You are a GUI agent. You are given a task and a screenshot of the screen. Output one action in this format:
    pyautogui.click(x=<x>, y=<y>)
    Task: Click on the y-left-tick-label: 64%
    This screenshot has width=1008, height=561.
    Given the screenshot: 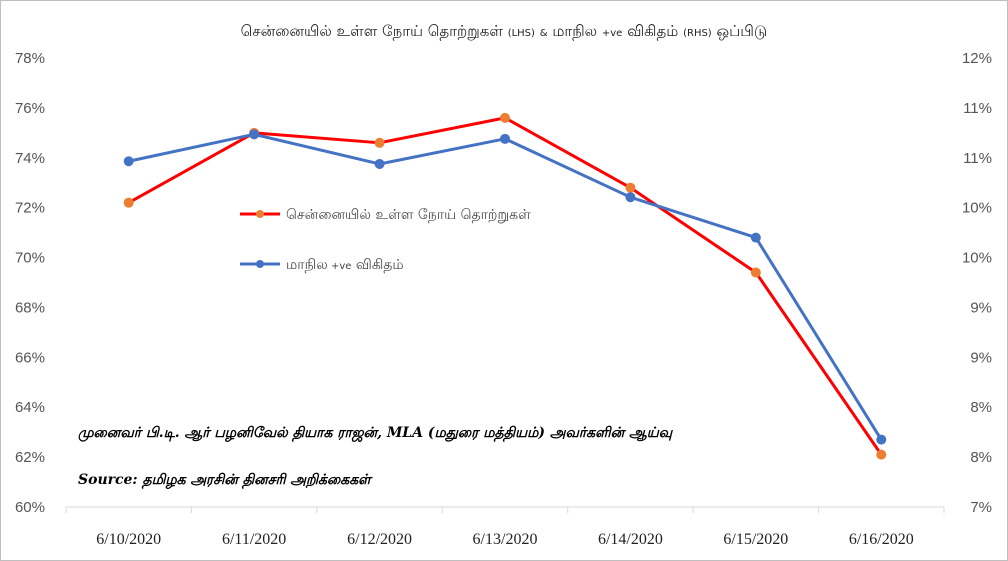 What is the action you would take?
    pyautogui.click(x=30, y=407)
    